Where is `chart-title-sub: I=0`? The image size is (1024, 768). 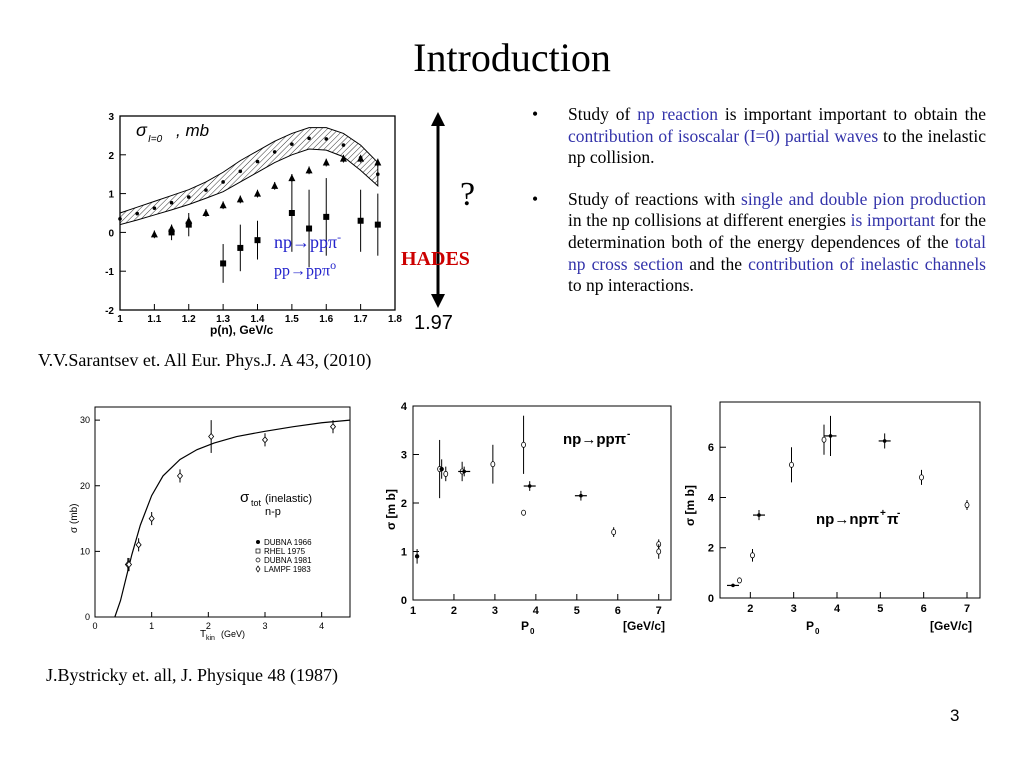
chart-title-sub: I=0 is located at coordinates (155, 139).